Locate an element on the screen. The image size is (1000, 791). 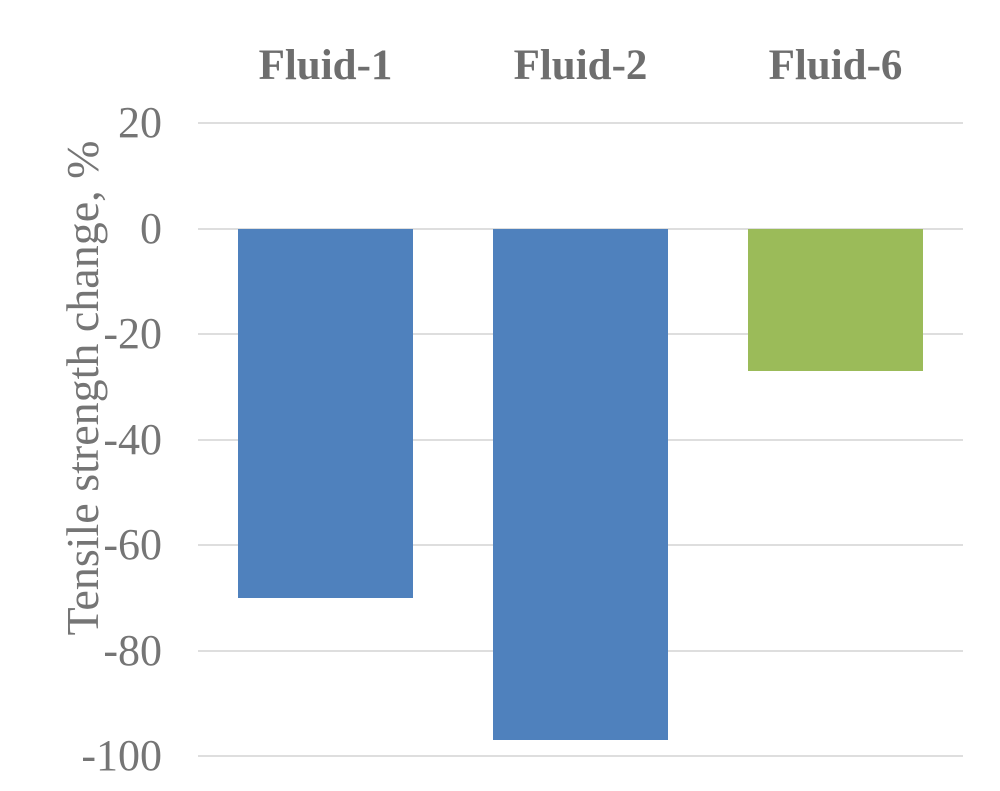
category-header-fluid-6: Fluid-6 is located at coordinates (835, 65).